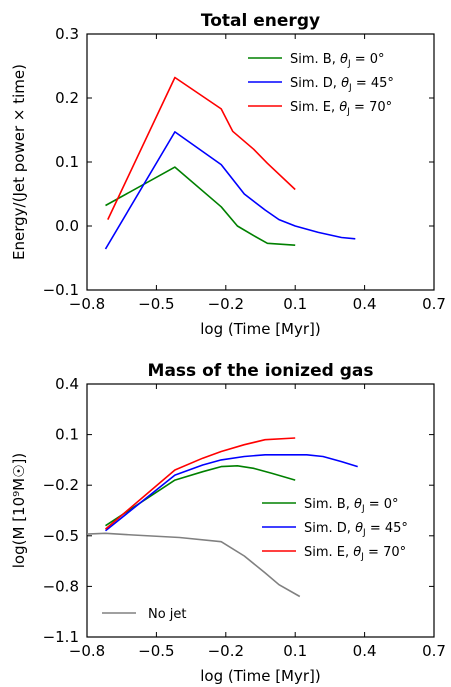  What do you see at coordinates (61, 290) in the screenshot?
I see `y-tick-label: −0.1` at bounding box center [61, 290].